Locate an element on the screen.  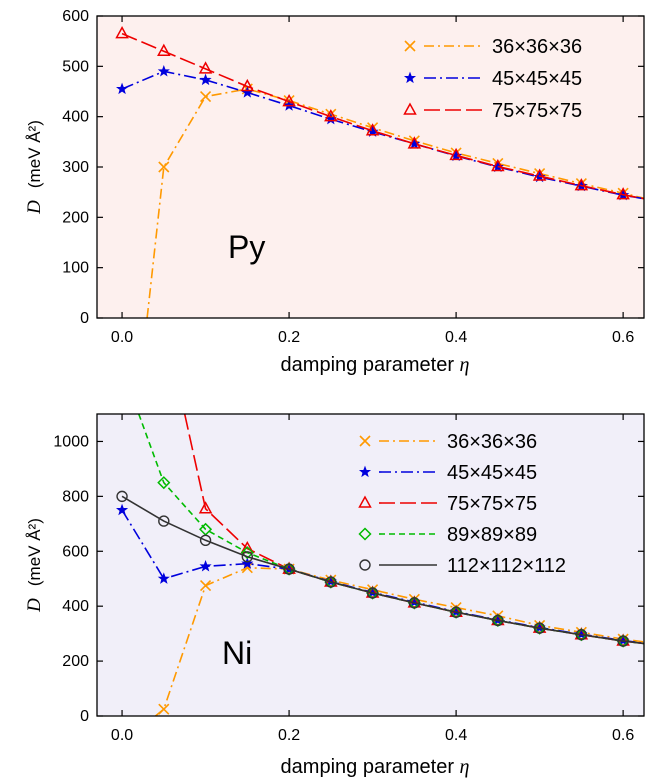
y-axis-label-py: D(meV Å²) is located at coordinates (34, 167).